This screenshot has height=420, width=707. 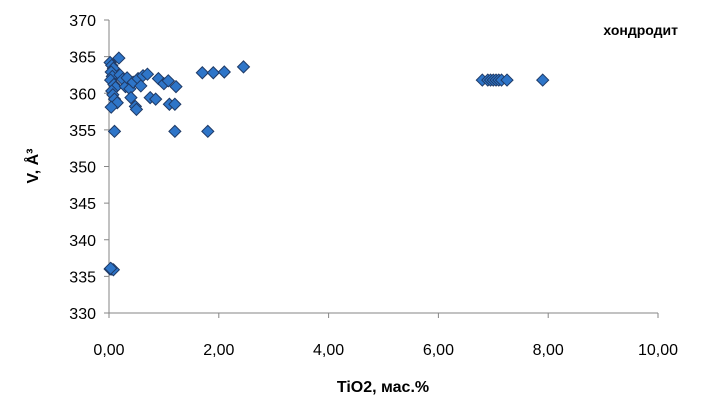 I want to click on x-ticks: 0,00 2,00 4,00 6,00 8,00 10,00, so click(x=385, y=336).